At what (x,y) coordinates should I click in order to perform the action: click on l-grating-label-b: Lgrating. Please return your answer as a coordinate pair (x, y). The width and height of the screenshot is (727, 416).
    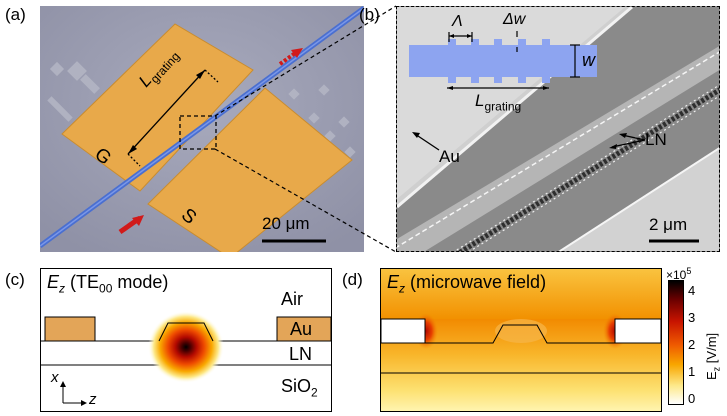
    Looking at the image, I should click on (498, 102).